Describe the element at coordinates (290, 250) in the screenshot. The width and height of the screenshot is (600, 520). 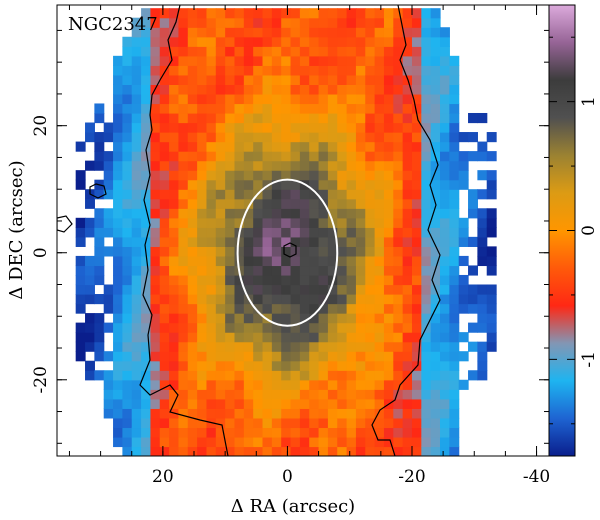
I see `contour-nucleus` at that location.